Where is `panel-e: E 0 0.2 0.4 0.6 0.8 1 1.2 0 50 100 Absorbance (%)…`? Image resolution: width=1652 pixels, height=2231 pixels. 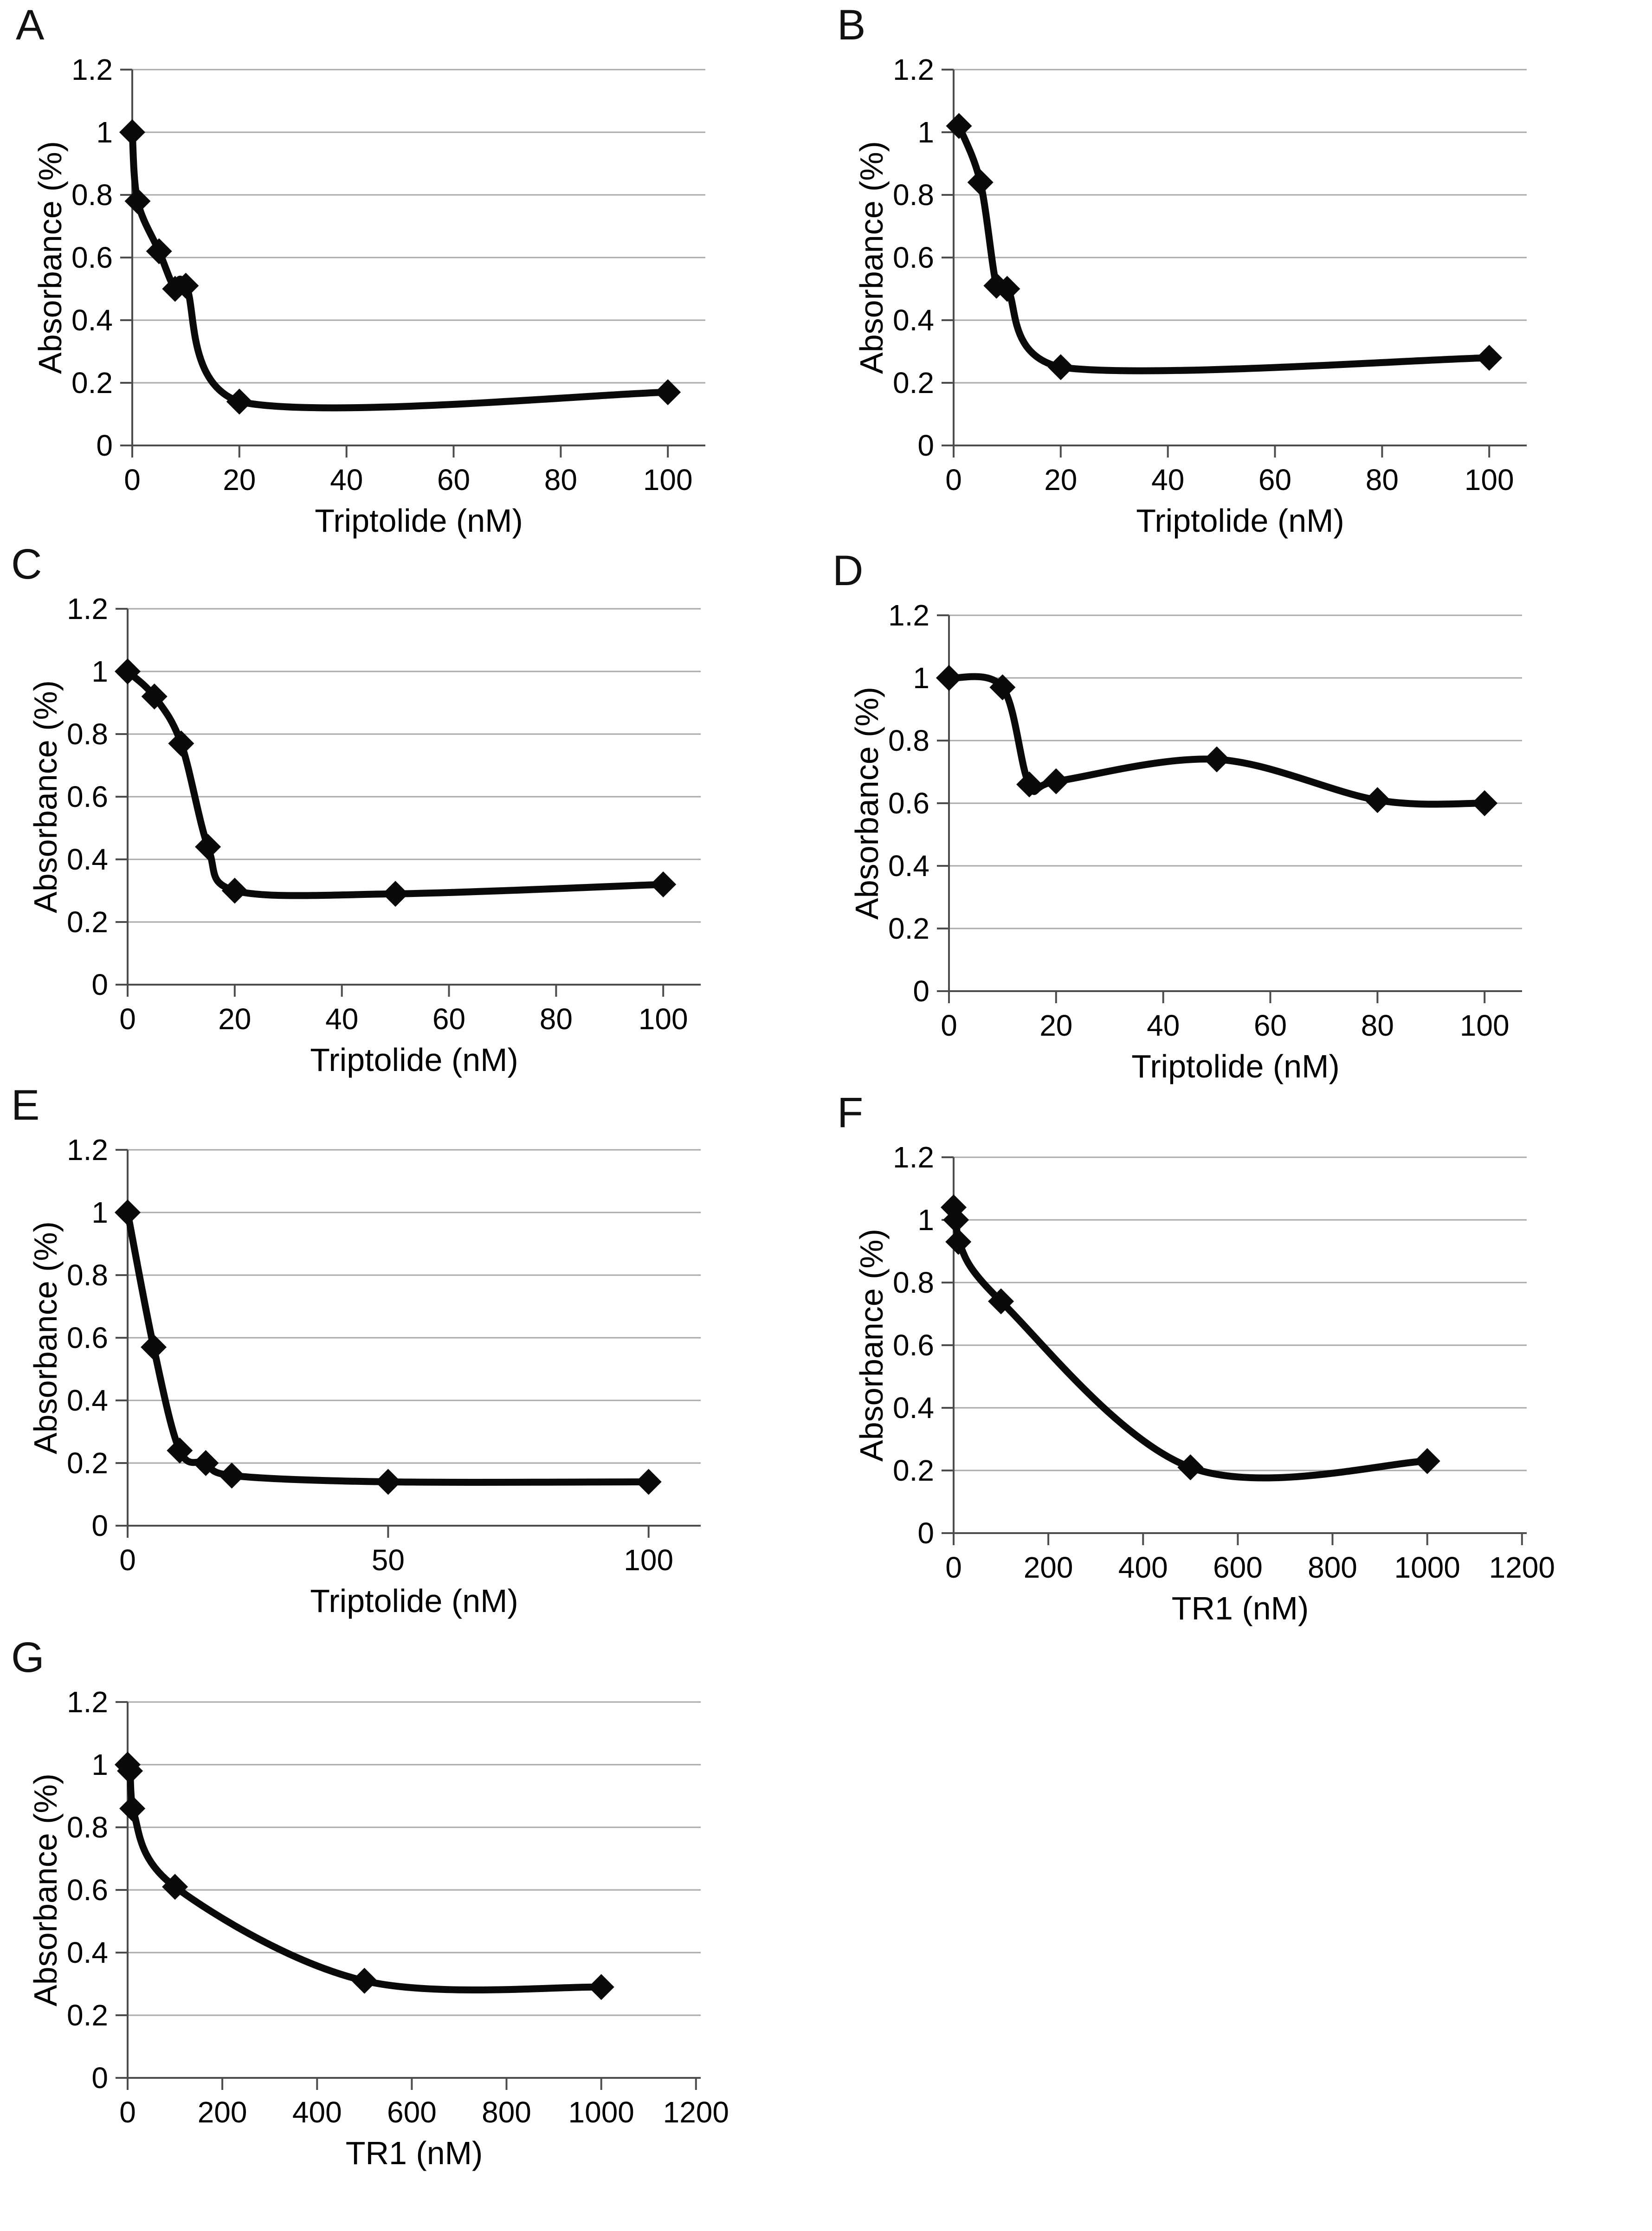 panel-e: E 0 0.2 0.4 0.6 0.8 1 1.2 0 50 100 Absorbance (%)… is located at coordinates (403, 1352).